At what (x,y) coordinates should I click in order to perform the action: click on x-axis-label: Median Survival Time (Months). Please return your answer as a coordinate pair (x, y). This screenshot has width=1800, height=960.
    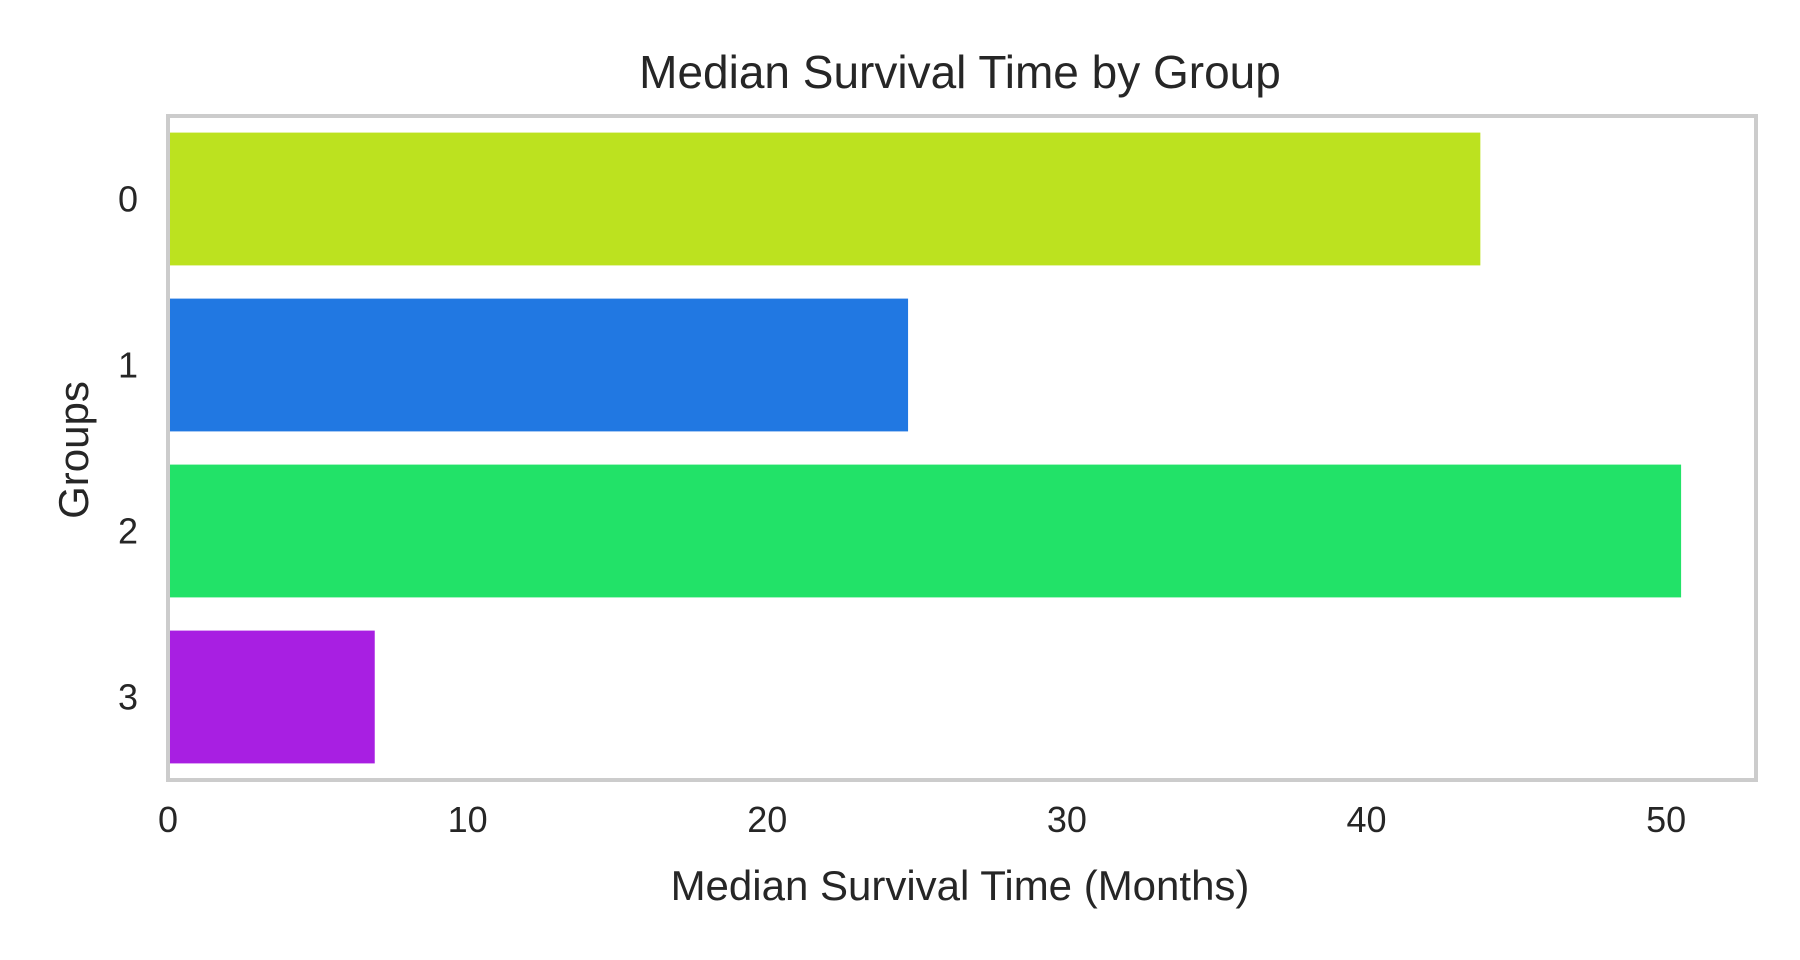
    Looking at the image, I should click on (960, 885).